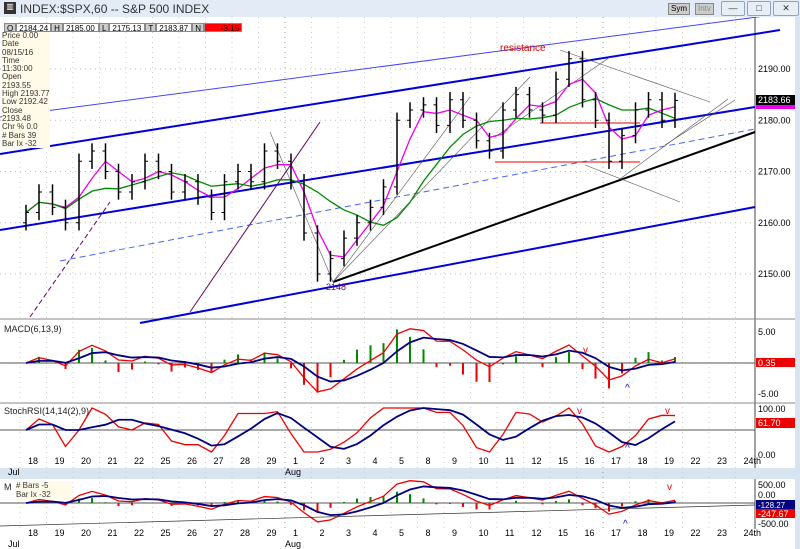  What do you see at coordinates (348, 533) in the screenshot?
I see `x-tick-label: 3` at bounding box center [348, 533].